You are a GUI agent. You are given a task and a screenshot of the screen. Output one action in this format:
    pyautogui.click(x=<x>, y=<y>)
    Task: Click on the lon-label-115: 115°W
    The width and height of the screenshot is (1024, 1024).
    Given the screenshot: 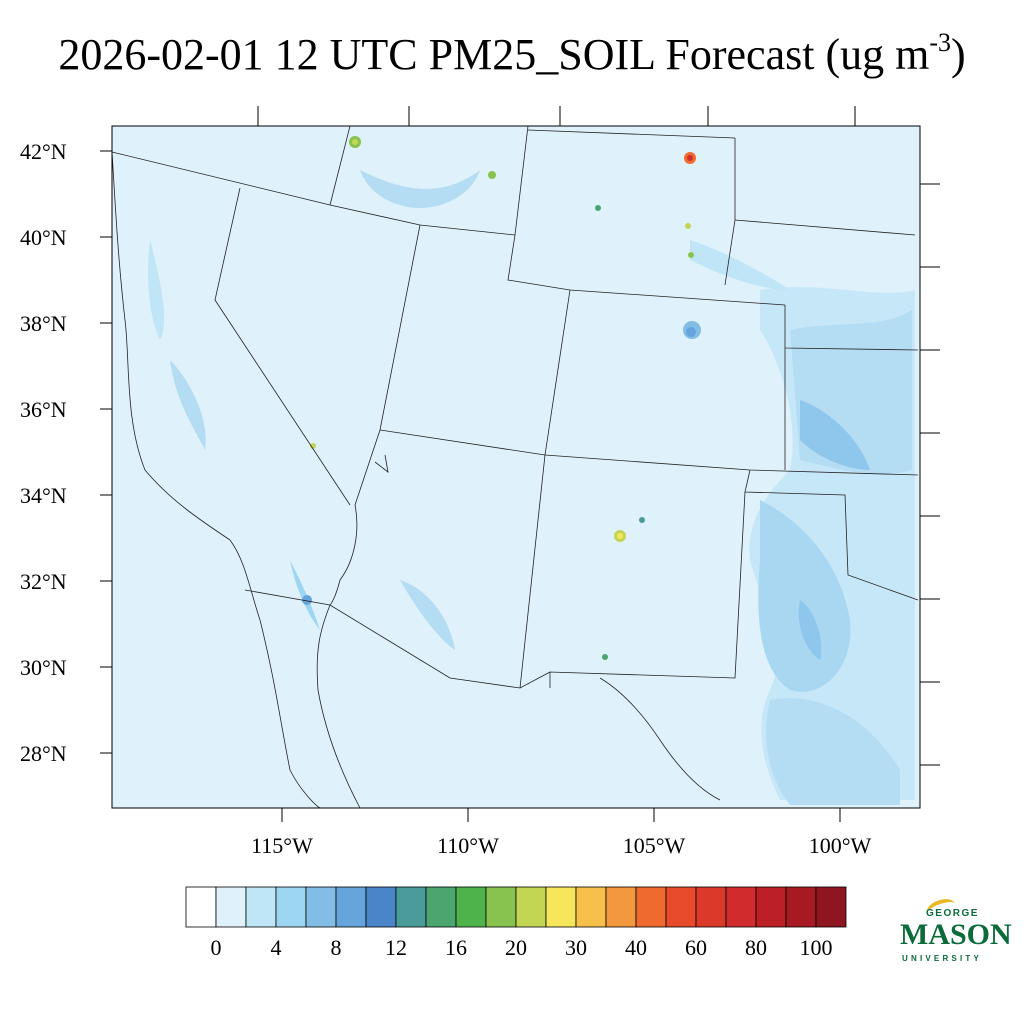 What is the action you would take?
    pyautogui.click(x=282, y=845)
    